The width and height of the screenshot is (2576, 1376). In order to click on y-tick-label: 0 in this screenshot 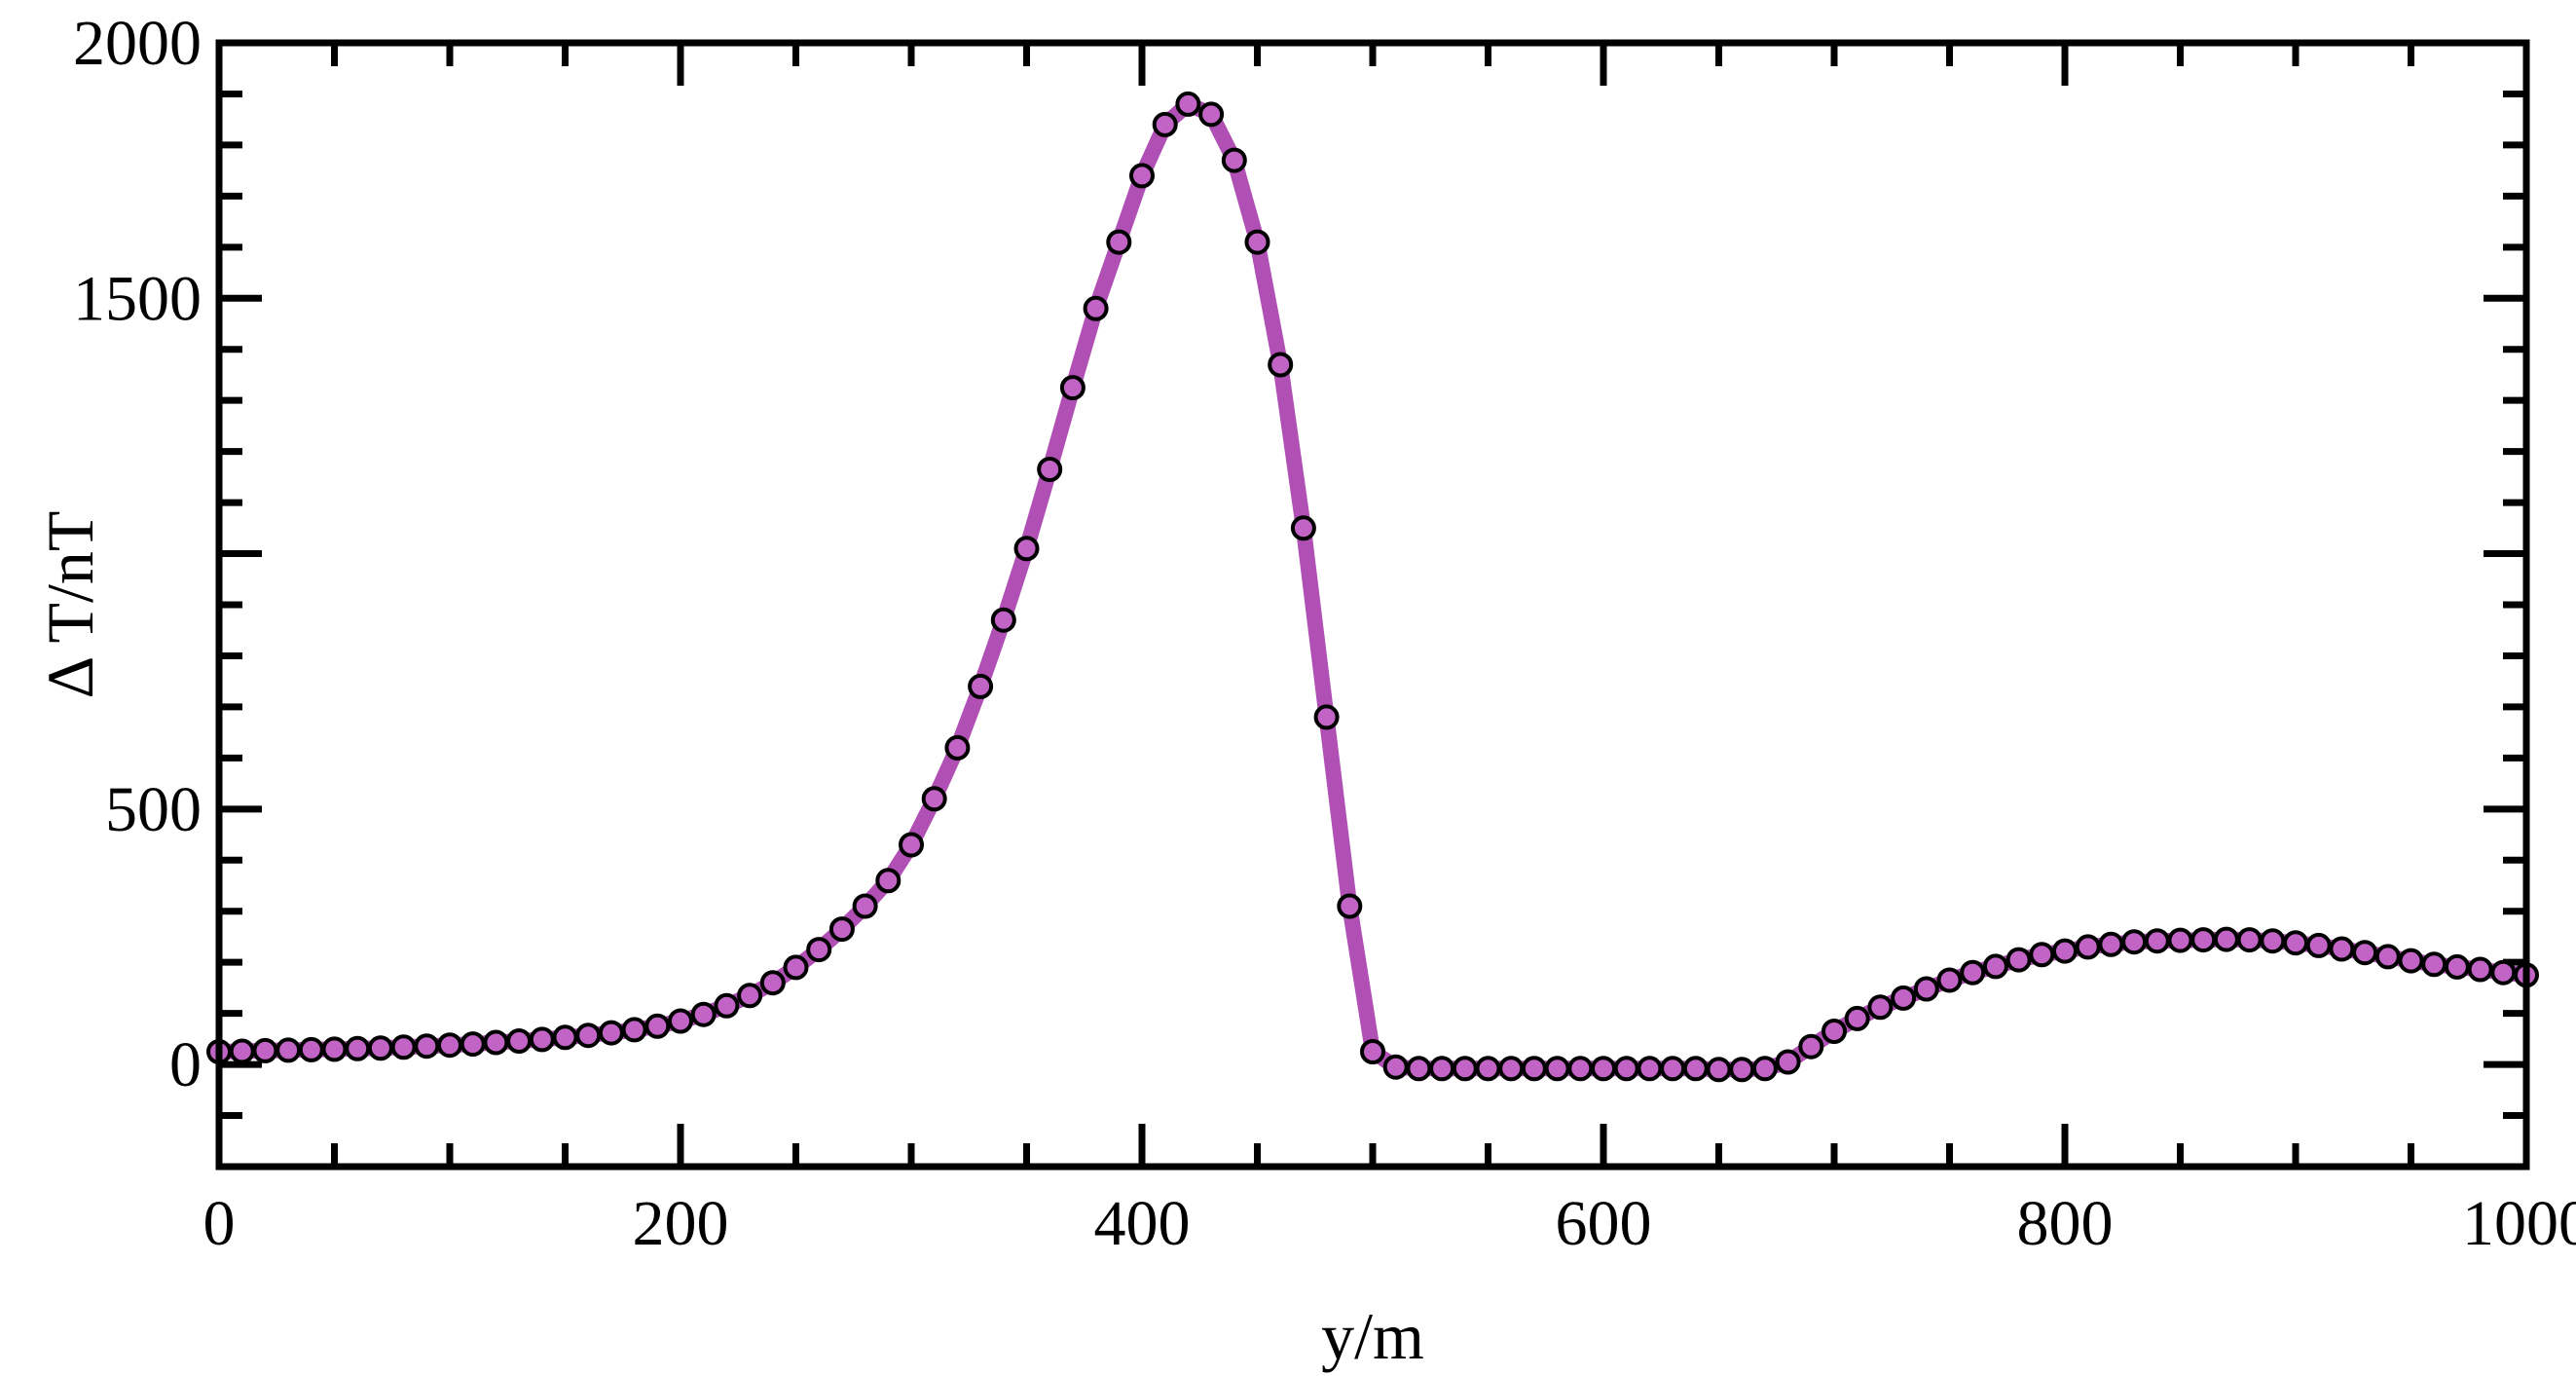, I will do `click(185, 1065)`.